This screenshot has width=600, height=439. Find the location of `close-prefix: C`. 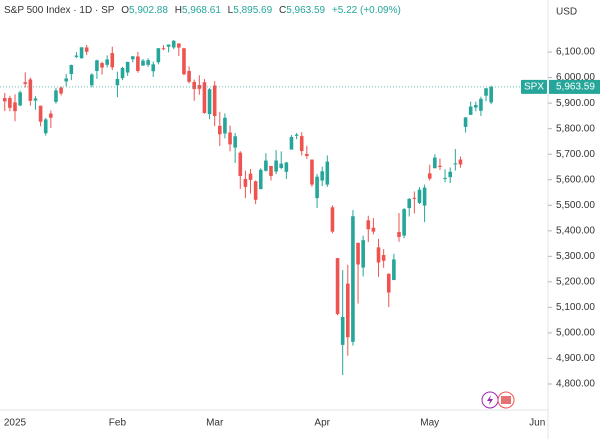

close-prefix: C is located at coordinates (282, 10).